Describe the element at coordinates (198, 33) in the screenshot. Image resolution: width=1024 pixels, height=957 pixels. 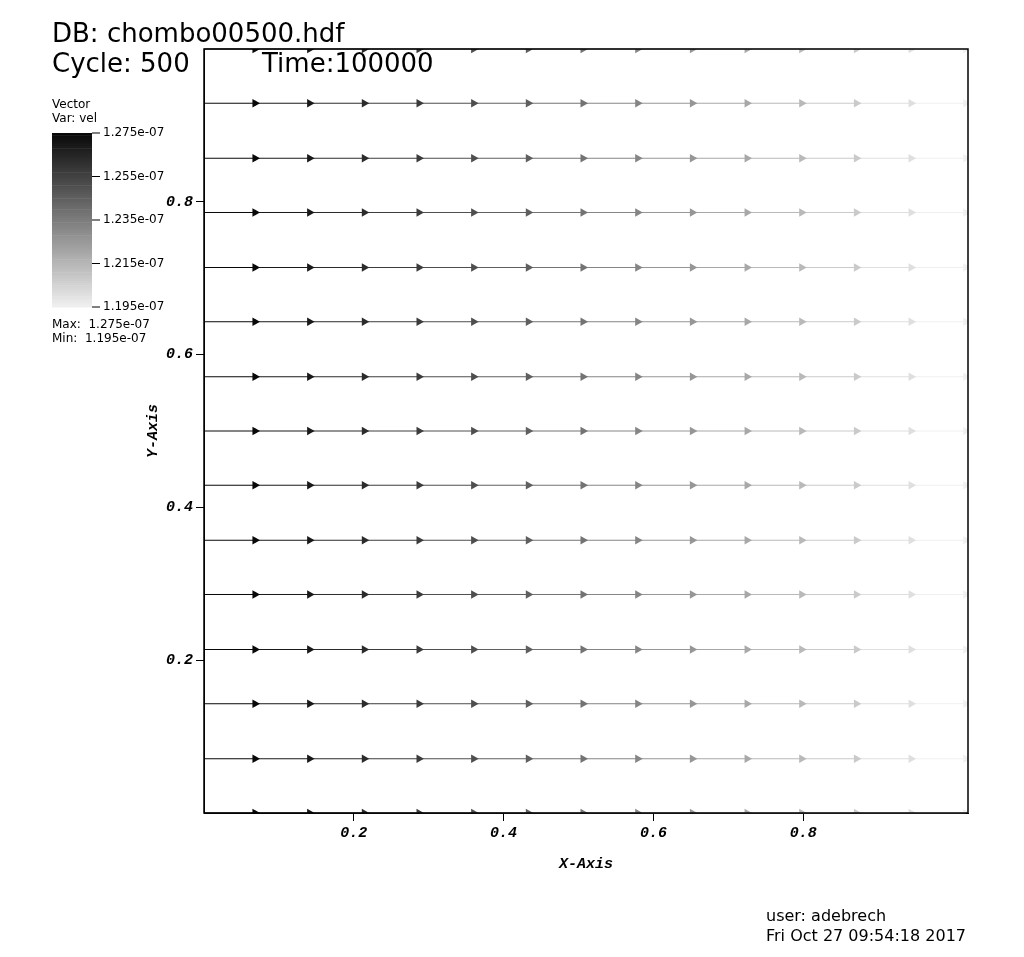
I see `text: DB: chombo00500.hdf` at that location.